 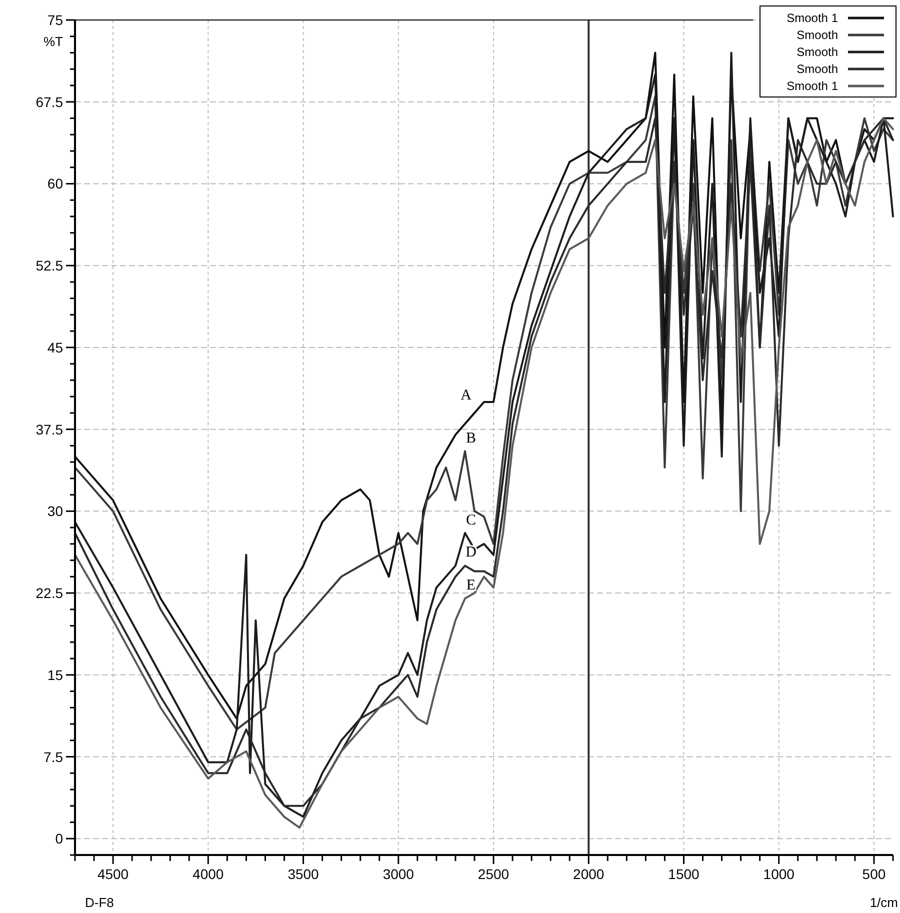 I want to click on y-tick-label: 45, so click(x=55, y=347).